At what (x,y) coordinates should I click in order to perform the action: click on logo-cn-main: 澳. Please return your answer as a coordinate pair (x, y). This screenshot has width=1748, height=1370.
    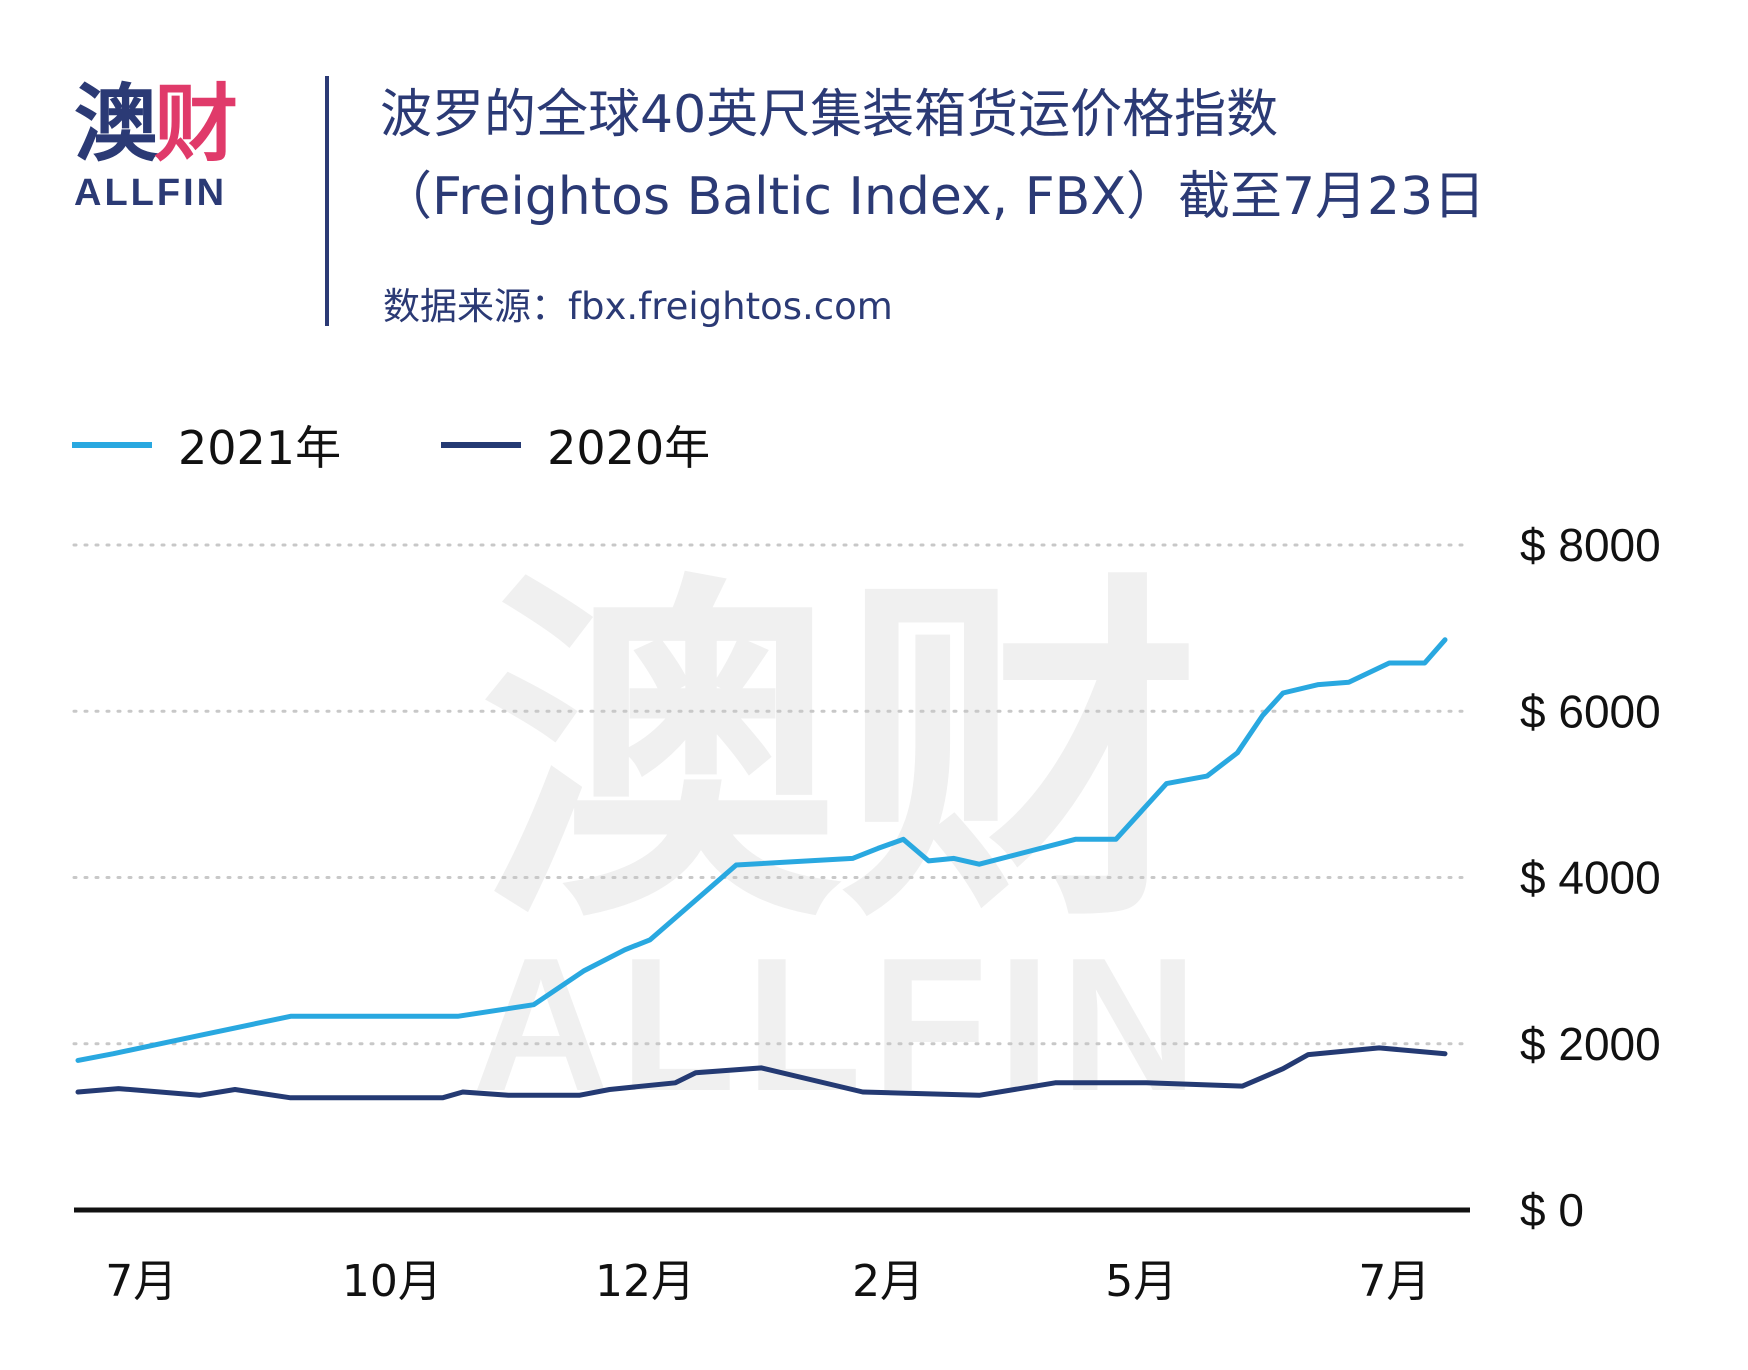
    Looking at the image, I should click on (116, 124).